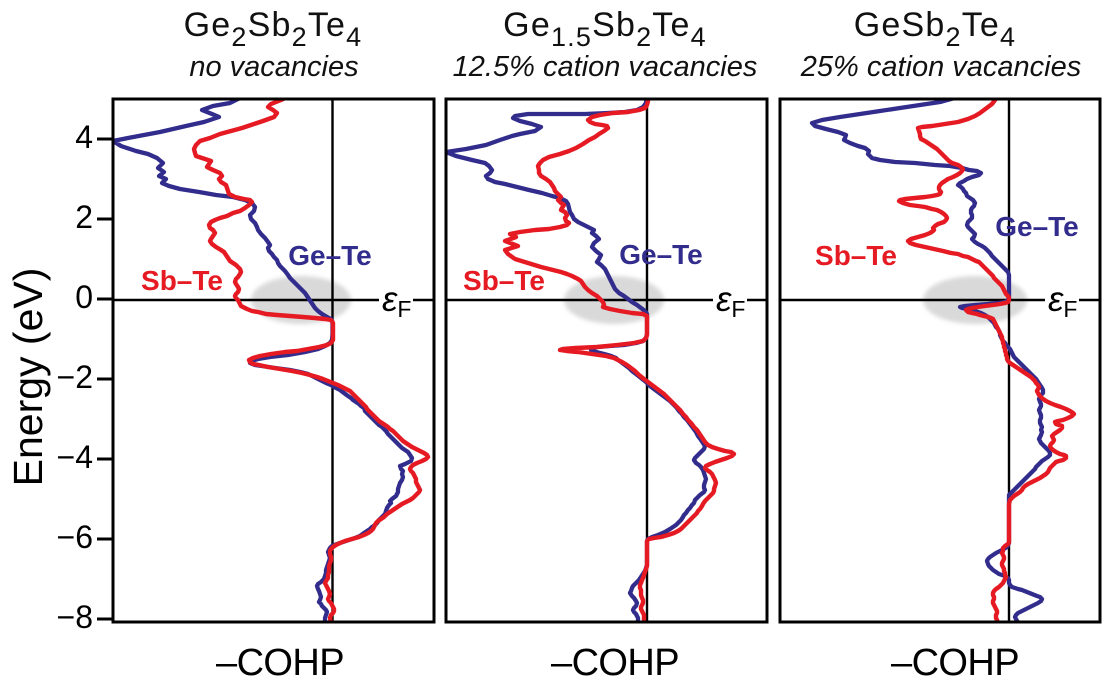  What do you see at coordinates (273, 67) in the screenshot?
I see `svg-text: no vacancies` at bounding box center [273, 67].